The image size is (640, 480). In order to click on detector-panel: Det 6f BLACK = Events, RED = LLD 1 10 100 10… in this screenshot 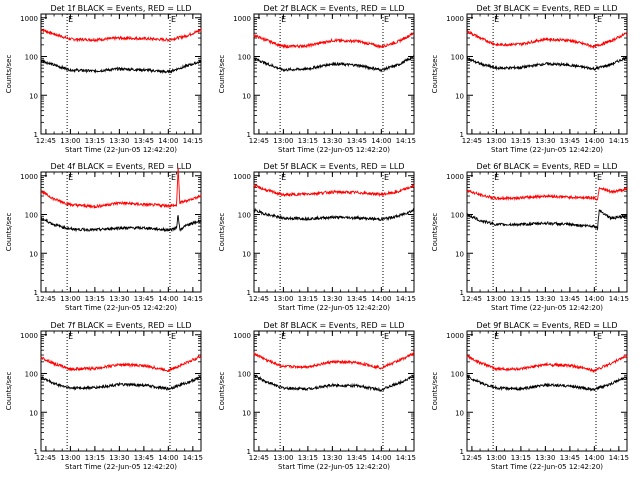, I will do `click(530, 237)`.